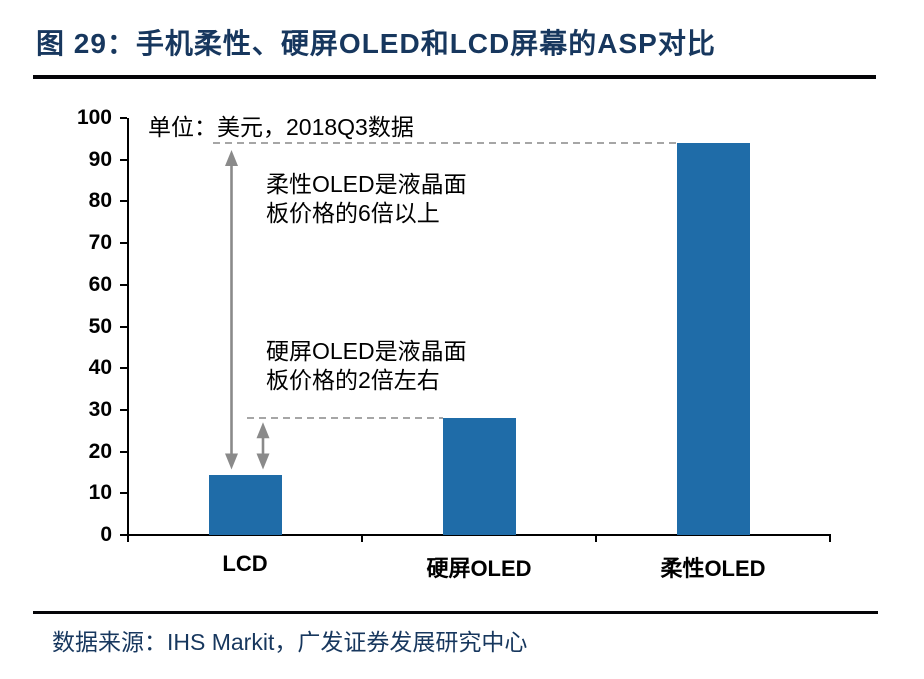 The image size is (924, 679). What do you see at coordinates (479, 476) in the screenshot?
I see `bar-rigid-oled` at bounding box center [479, 476].